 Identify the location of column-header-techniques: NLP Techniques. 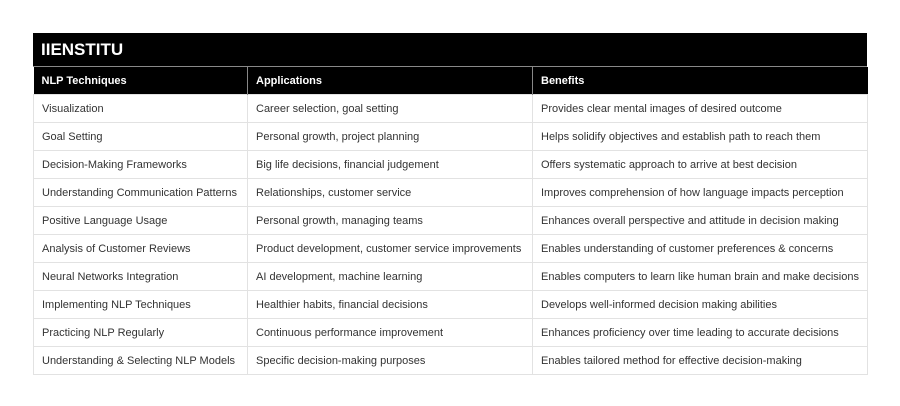
(140, 81).